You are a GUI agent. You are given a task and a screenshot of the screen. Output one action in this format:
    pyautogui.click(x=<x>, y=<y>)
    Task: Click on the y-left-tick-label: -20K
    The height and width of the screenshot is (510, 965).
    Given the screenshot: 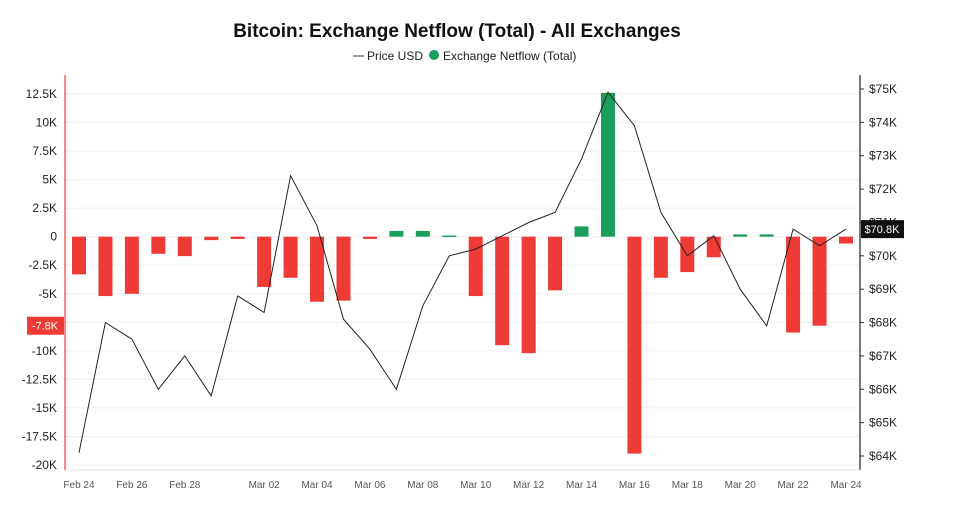 What is the action you would take?
    pyautogui.click(x=44, y=465)
    